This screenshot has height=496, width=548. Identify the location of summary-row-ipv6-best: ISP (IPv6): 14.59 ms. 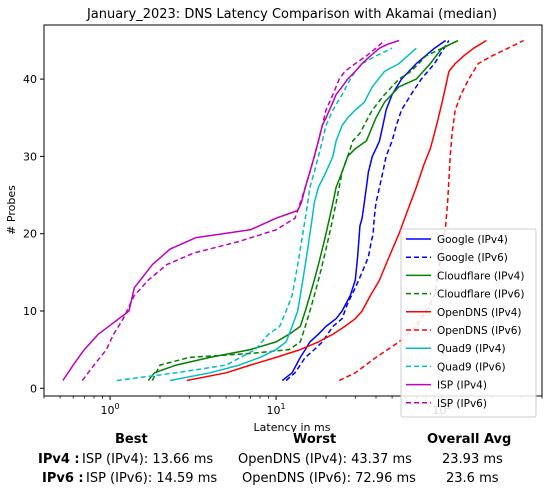
(152, 478).